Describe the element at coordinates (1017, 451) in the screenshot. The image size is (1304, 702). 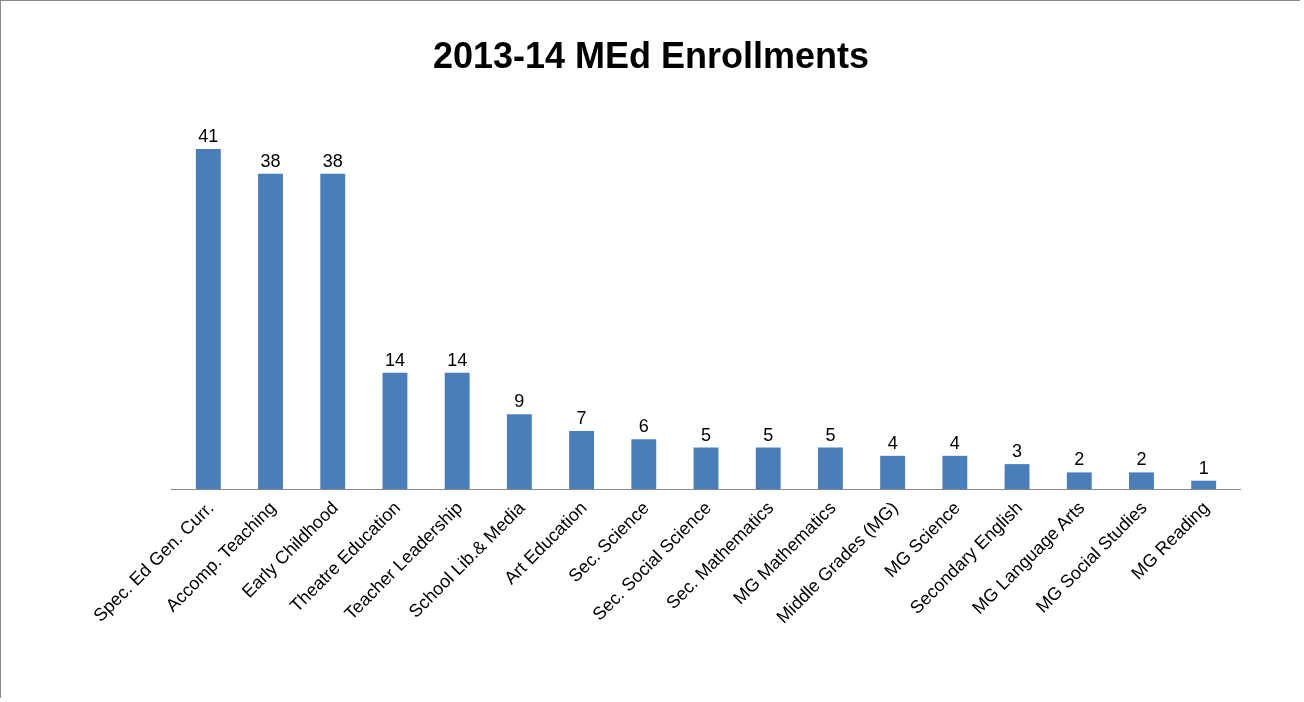
I see `data-label: 3` at that location.